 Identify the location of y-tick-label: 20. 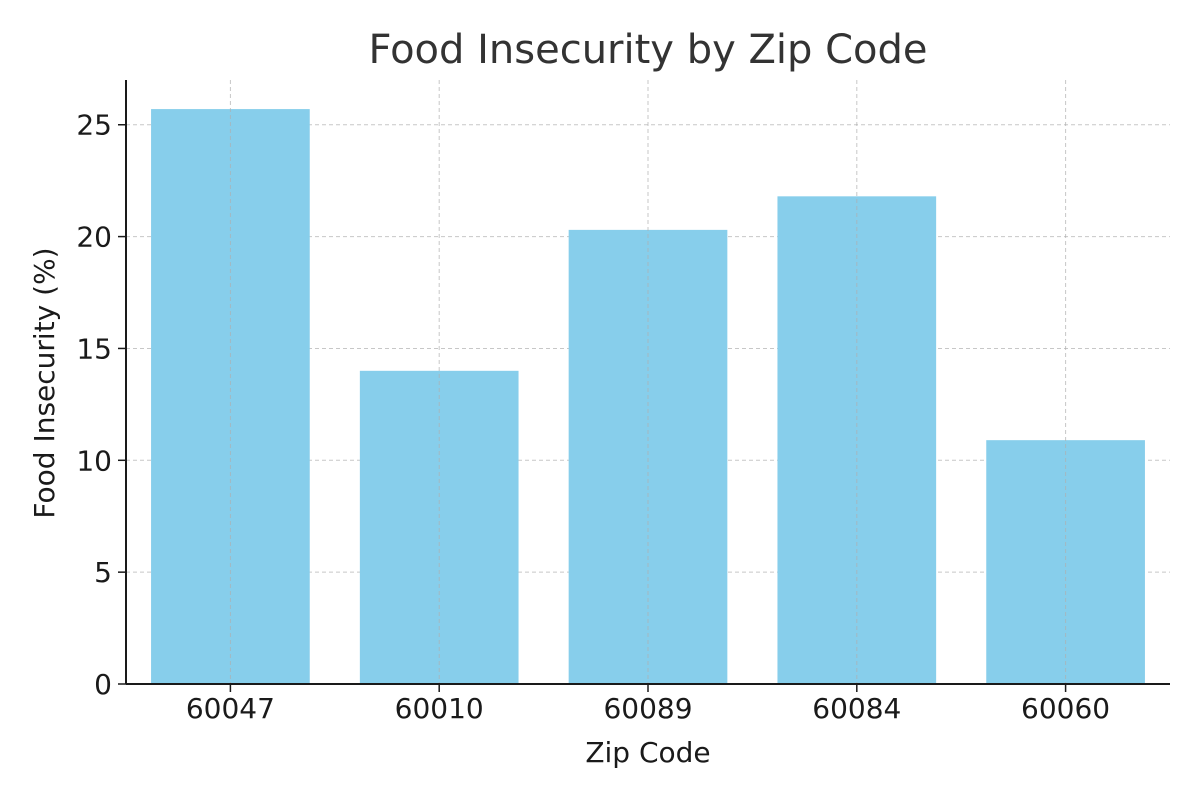
(94, 237).